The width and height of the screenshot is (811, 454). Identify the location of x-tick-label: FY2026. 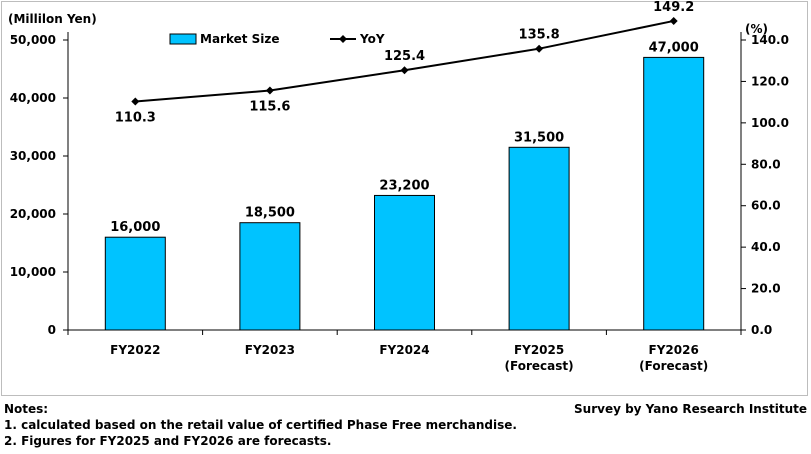
(674, 350).